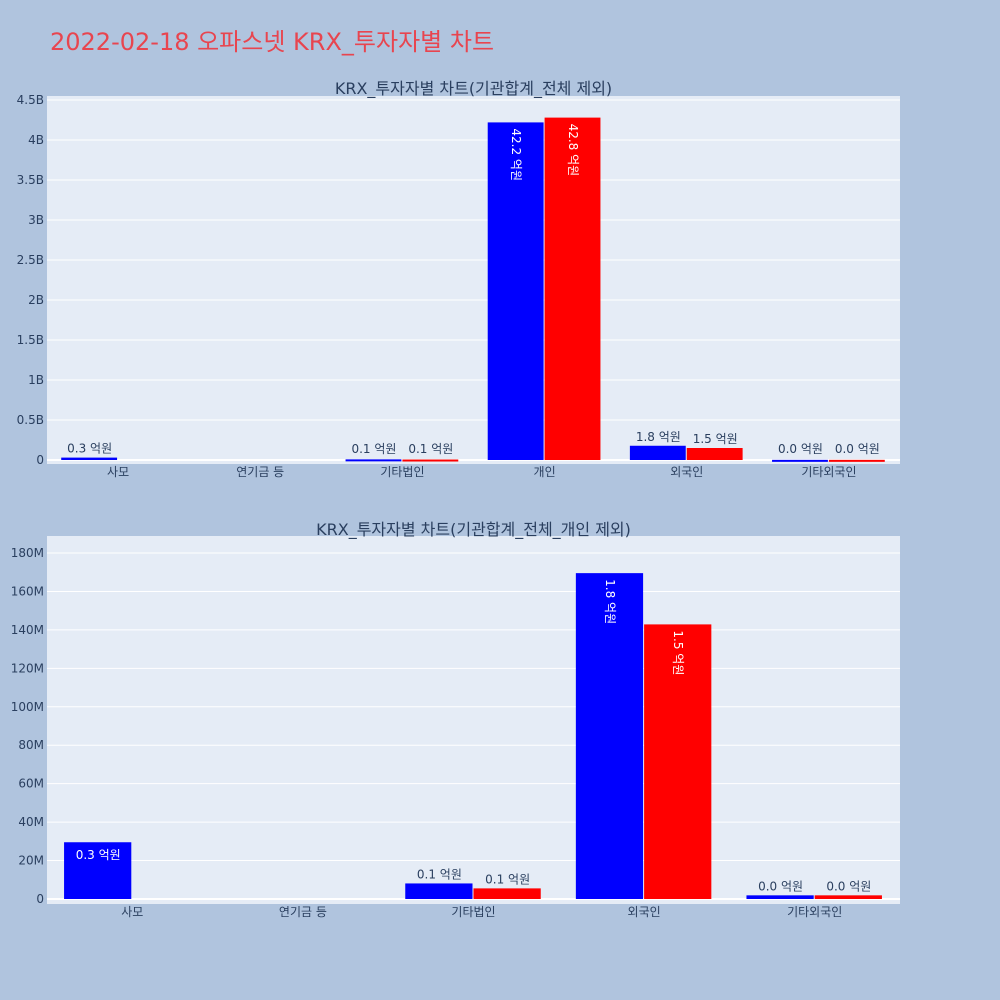 The image size is (1000, 1000). What do you see at coordinates (260, 472) in the screenshot?
I see `chart1-xtick-label: 연기금 등` at bounding box center [260, 472].